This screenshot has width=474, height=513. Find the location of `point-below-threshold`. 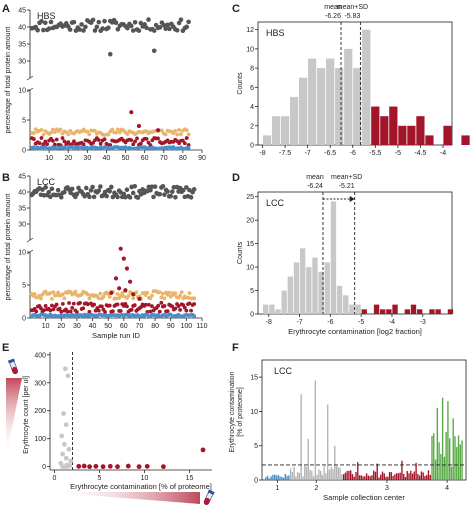

point-below-threshold is located at coordinates (66, 458).